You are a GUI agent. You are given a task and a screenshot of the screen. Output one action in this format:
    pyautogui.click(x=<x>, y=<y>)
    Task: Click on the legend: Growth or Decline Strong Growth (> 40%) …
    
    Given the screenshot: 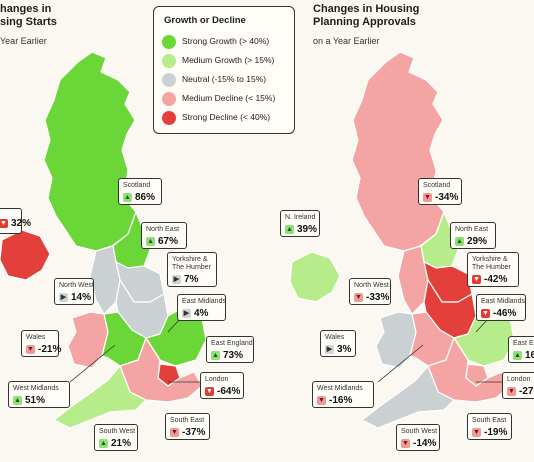 What is the action you would take?
    pyautogui.click(x=224, y=70)
    